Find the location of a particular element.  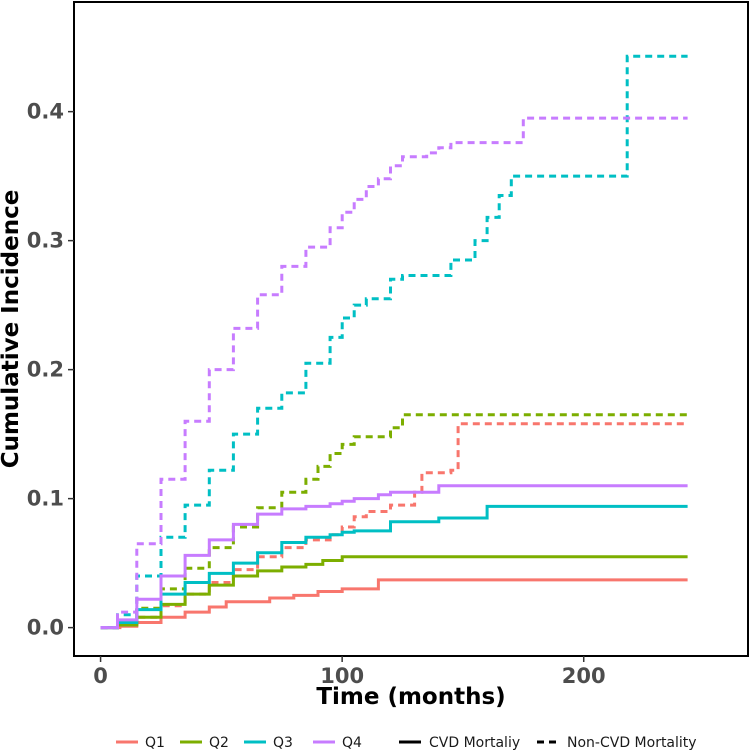

legend-label-q4: Q4 is located at coordinates (352, 743).